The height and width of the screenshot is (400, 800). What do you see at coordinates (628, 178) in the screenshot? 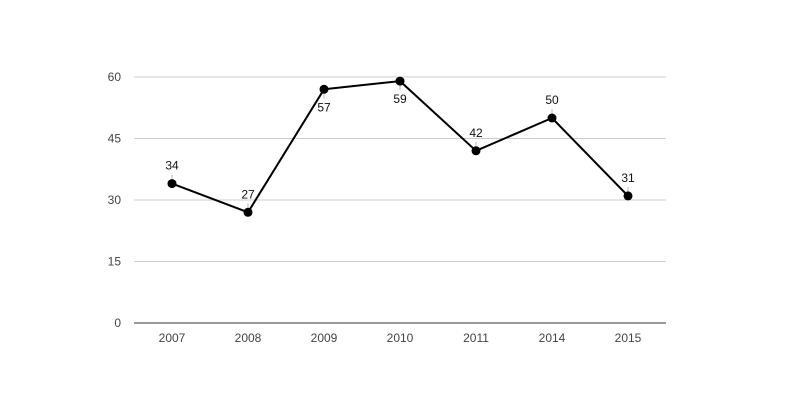
I see `data-label: 31` at bounding box center [628, 178].